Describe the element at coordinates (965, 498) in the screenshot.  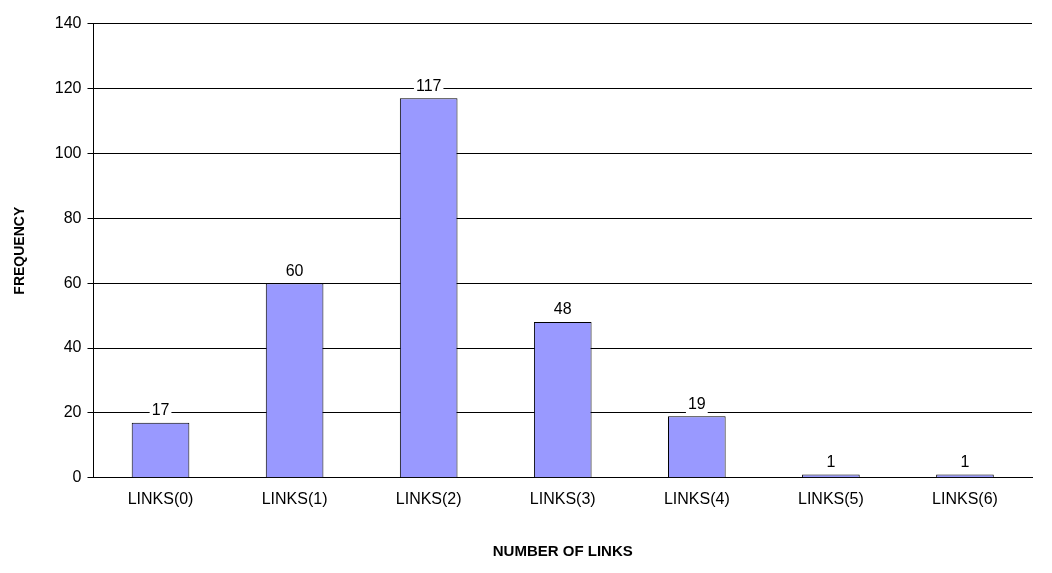
I see `x-tick-label: LINKS(6)` at that location.